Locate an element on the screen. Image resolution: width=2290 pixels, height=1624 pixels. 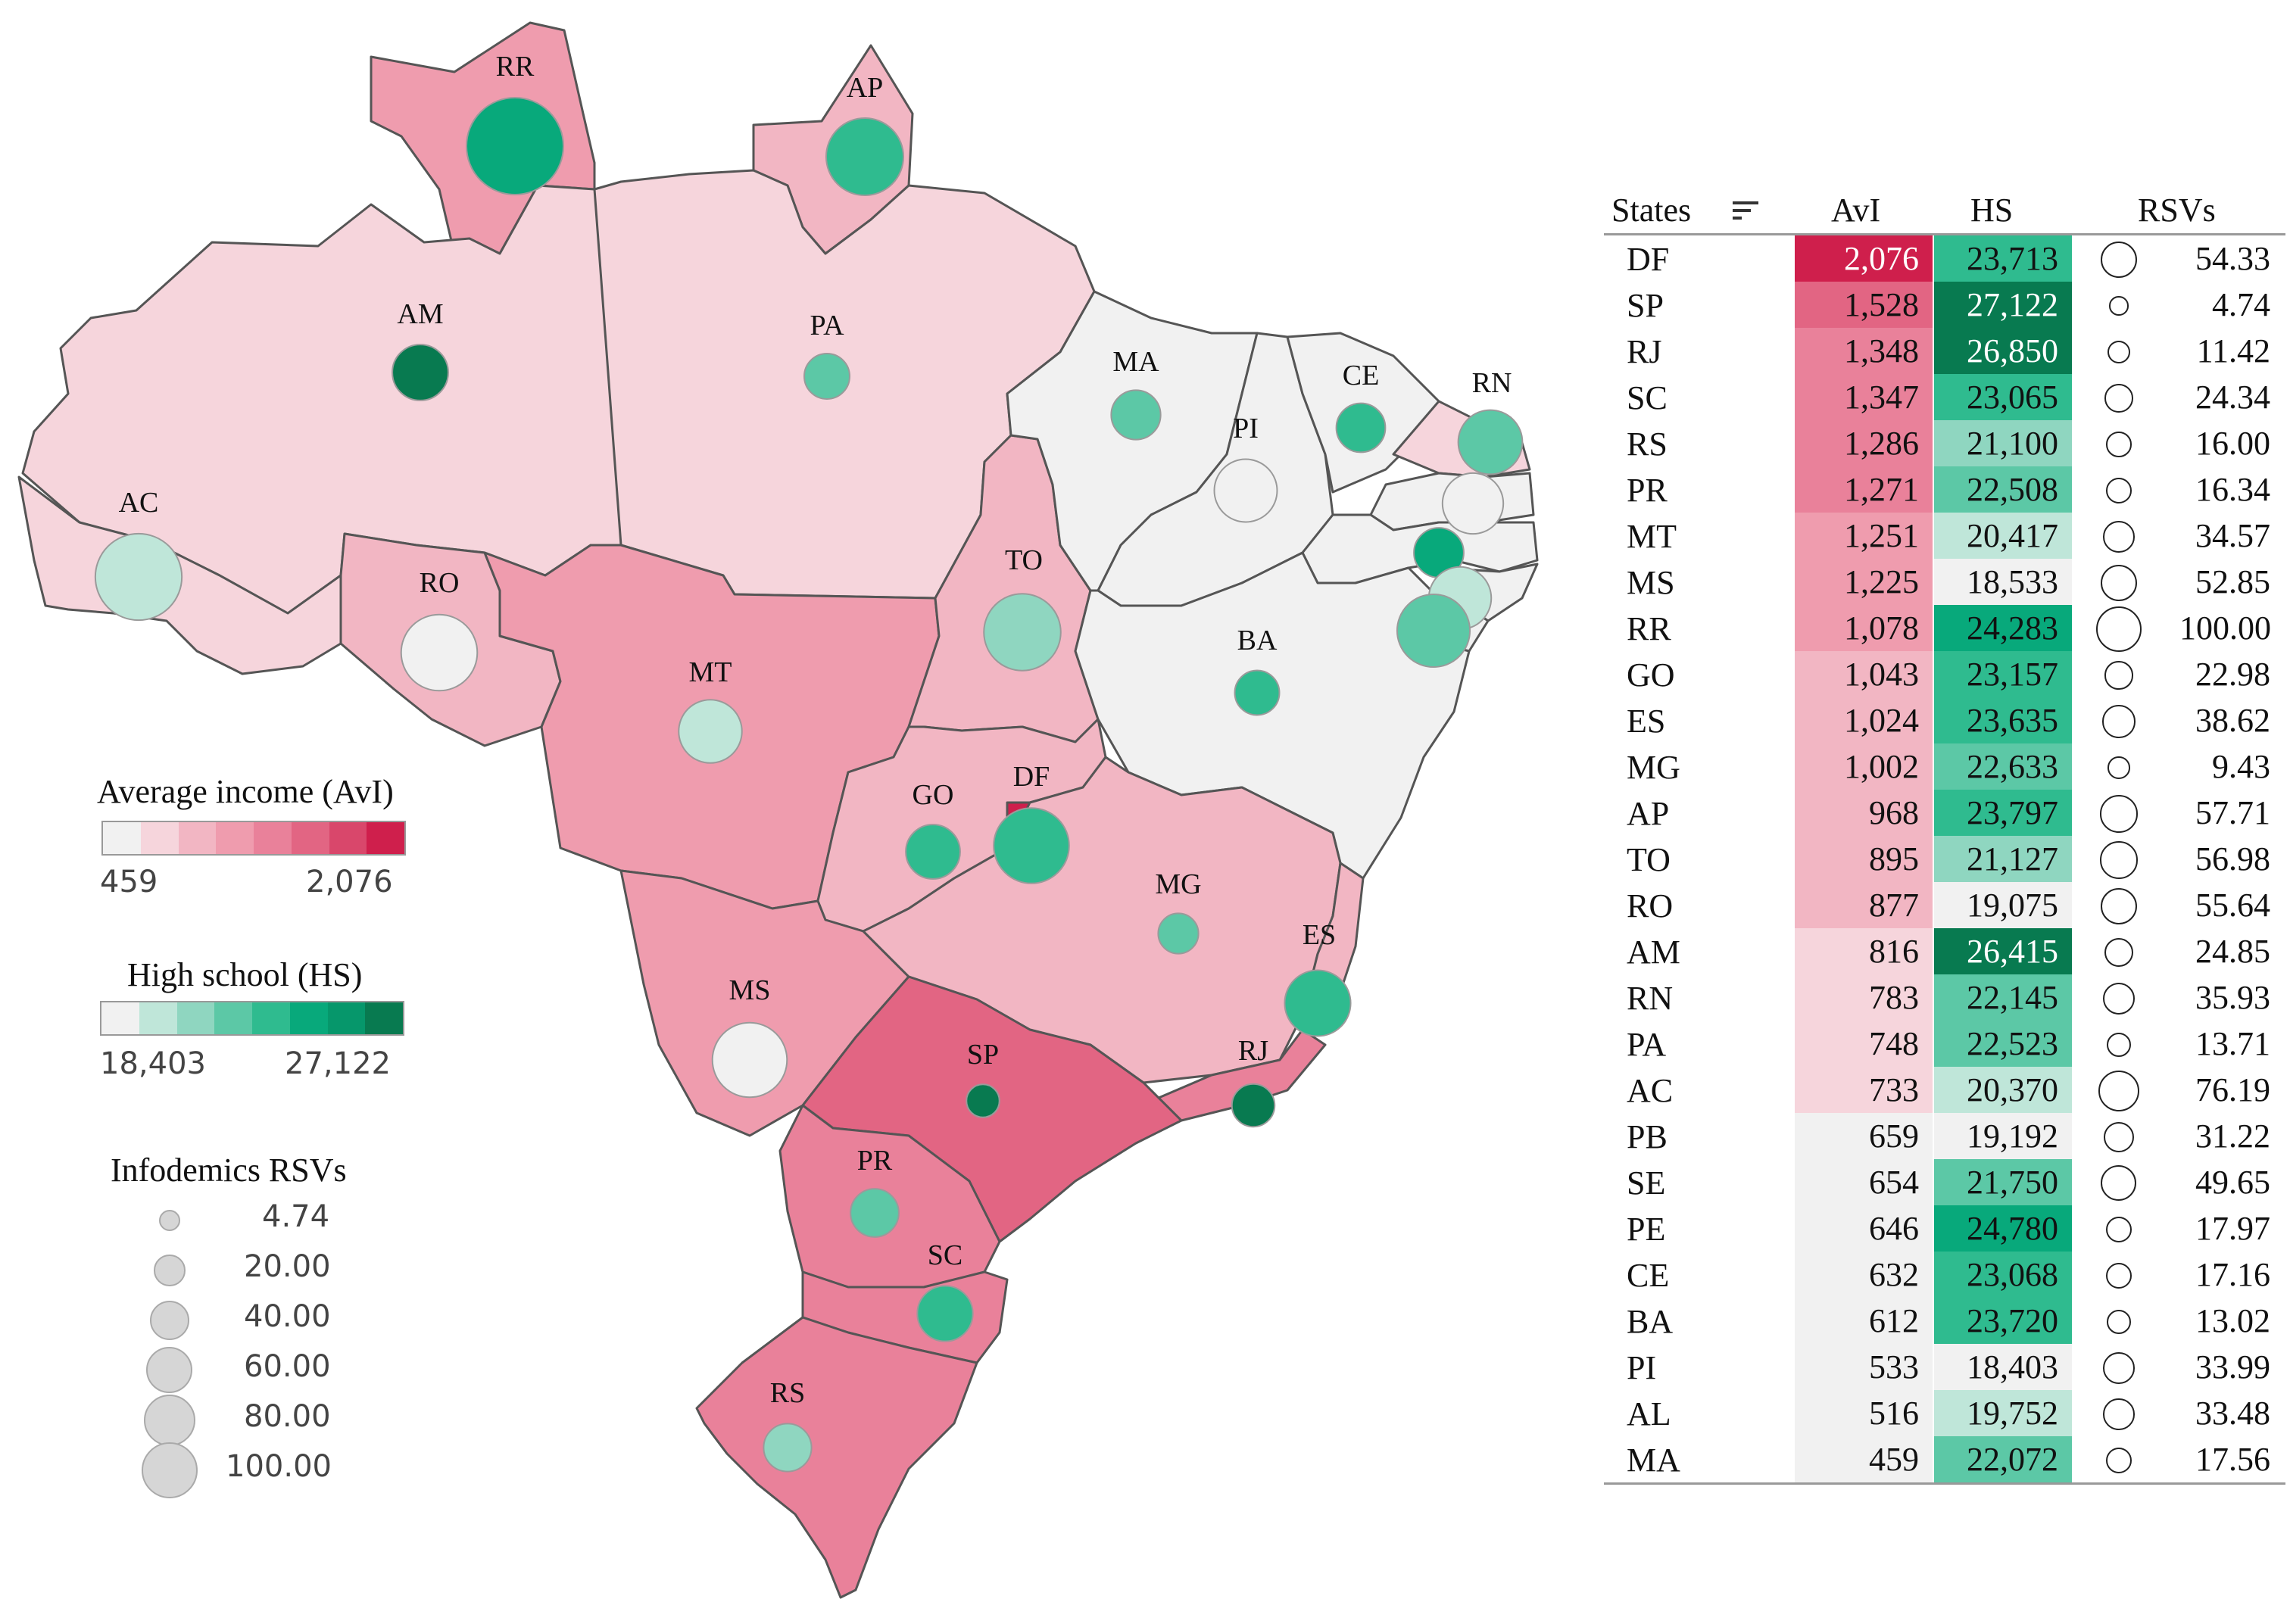
cell-rsv: 52.85 is located at coordinates (2233, 581).